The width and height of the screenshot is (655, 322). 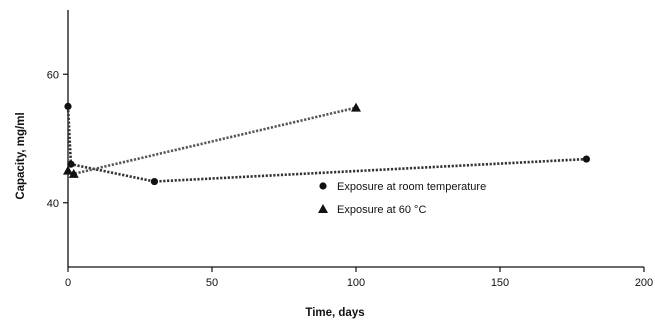 I want to click on y-tick-label: 60, so click(x=53, y=75).